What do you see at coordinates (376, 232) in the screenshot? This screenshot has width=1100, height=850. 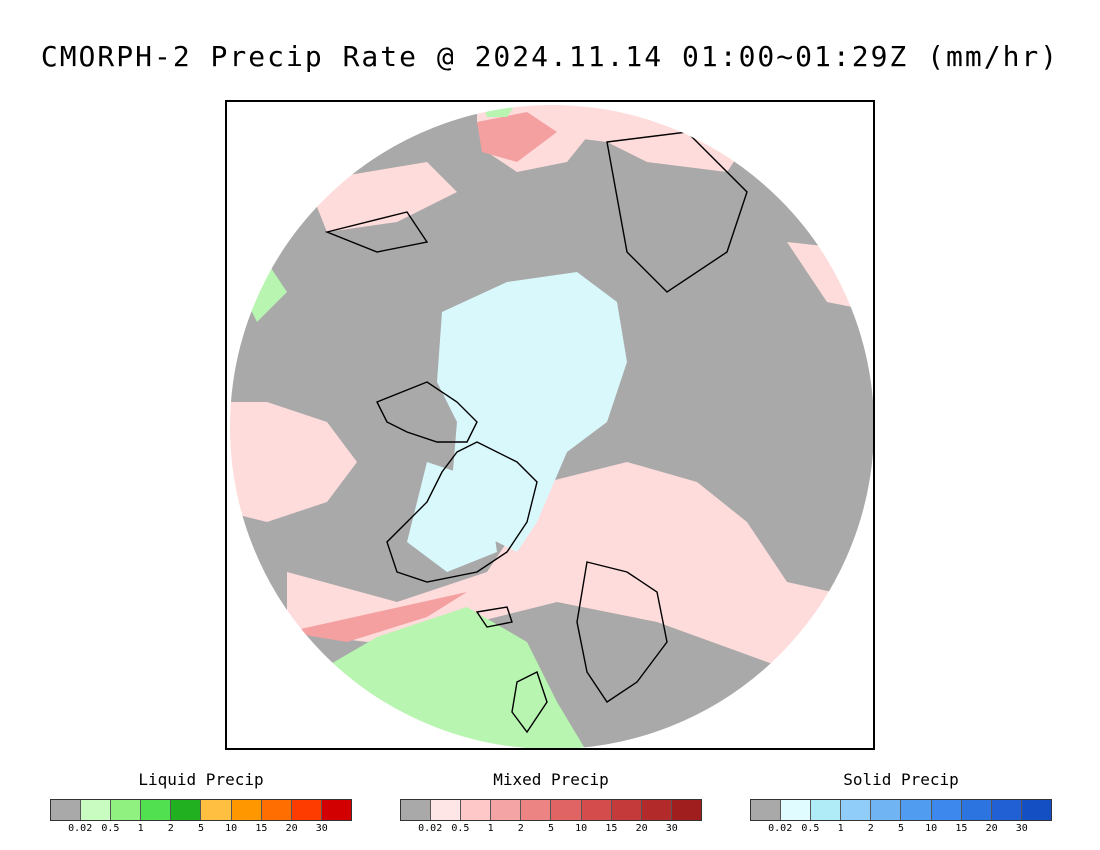 I see `coastline-alaska` at bounding box center [376, 232].